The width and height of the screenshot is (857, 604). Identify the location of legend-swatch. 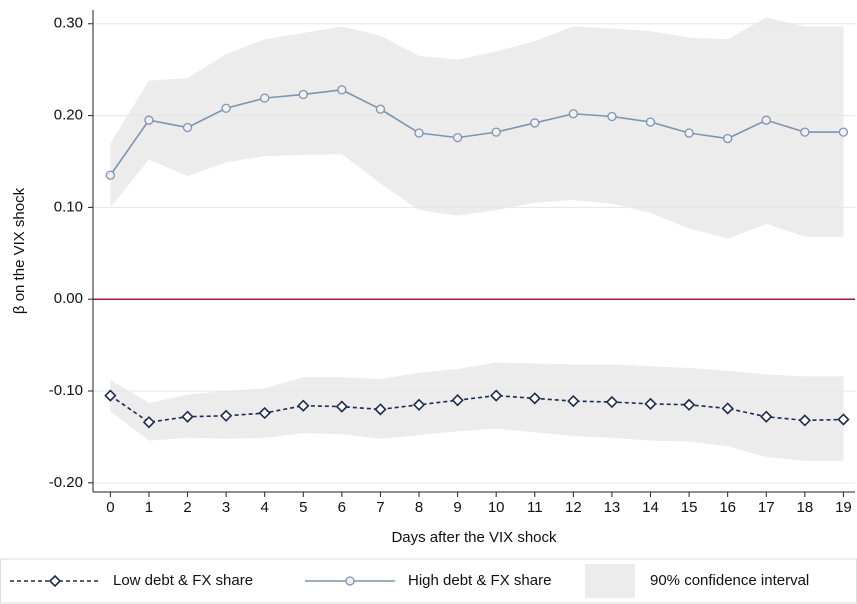
(610, 581).